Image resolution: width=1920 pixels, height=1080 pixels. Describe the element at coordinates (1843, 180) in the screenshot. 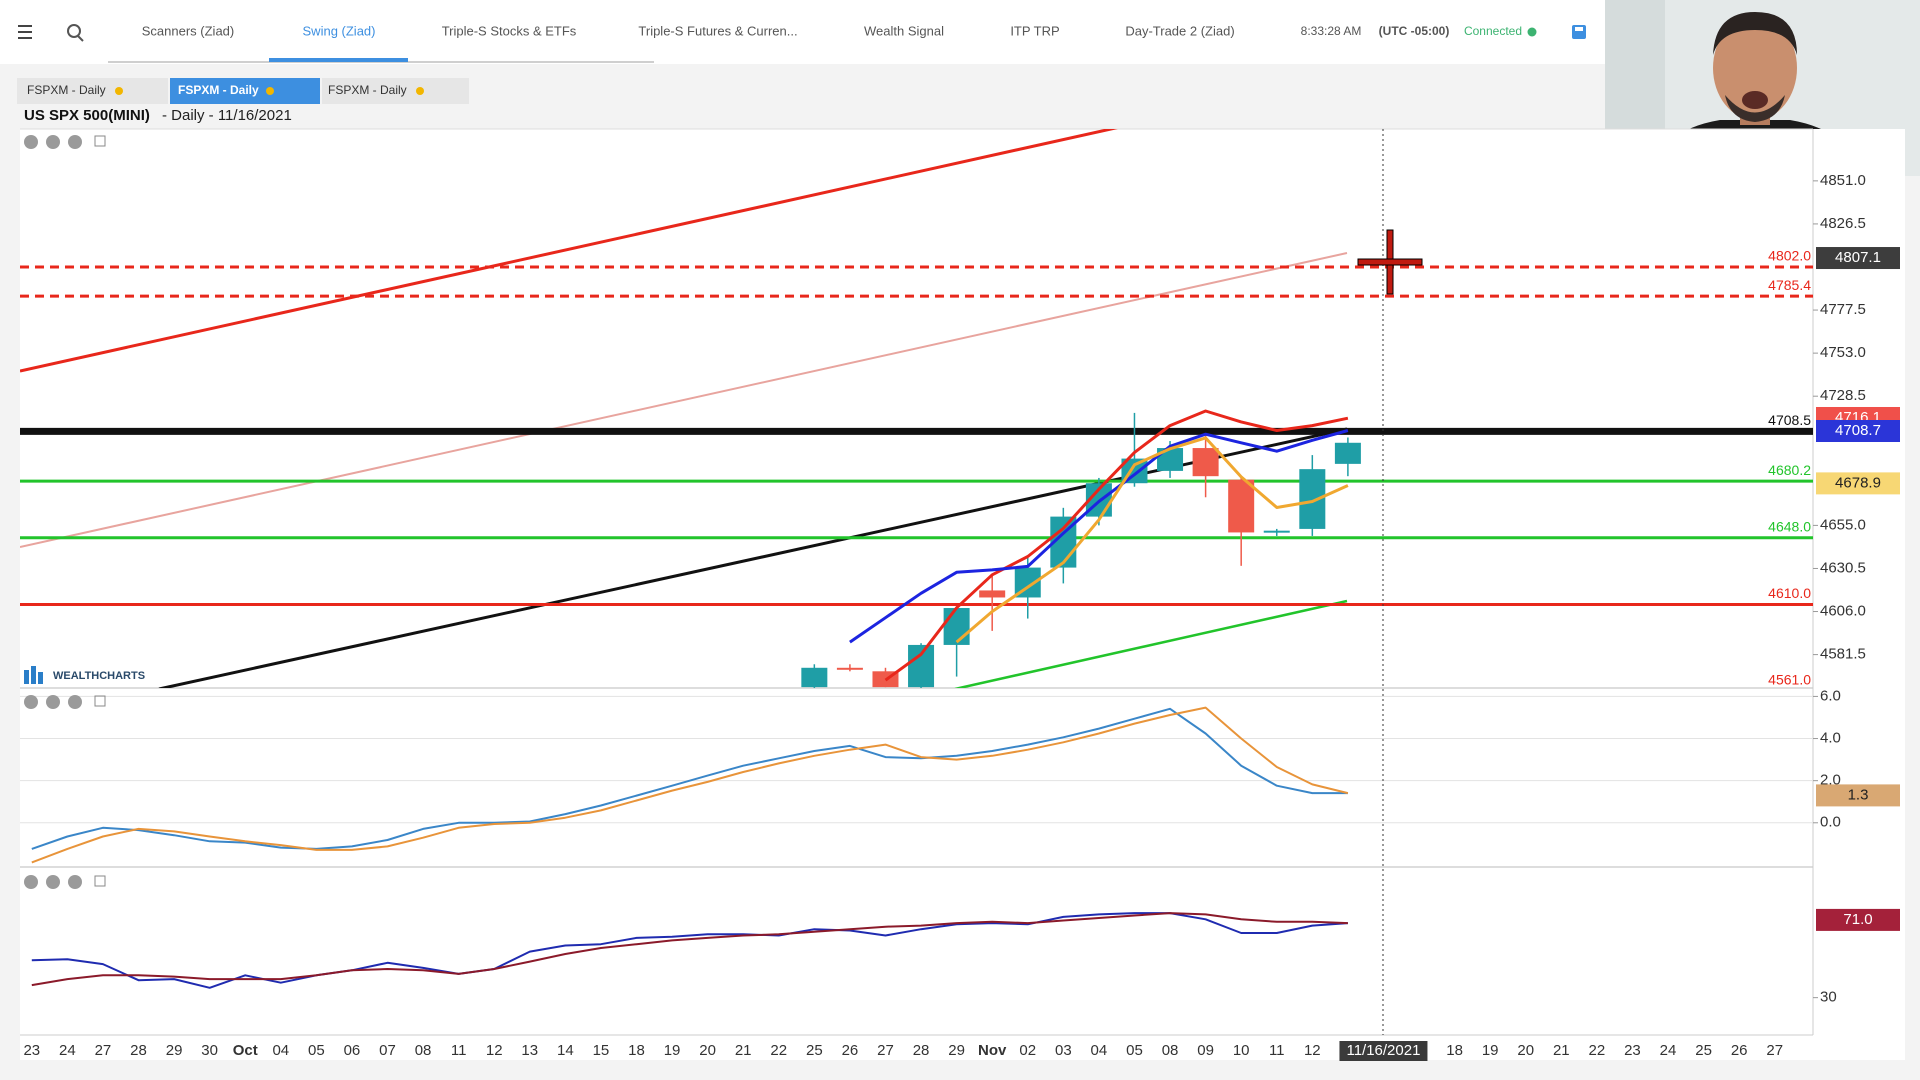

I see `y-tick-label: 4851.0` at that location.